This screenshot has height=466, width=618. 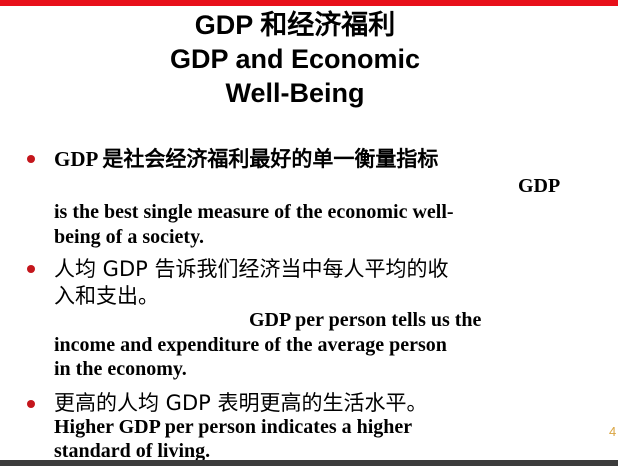 I want to click on bullet-1-marker, so click(x=31, y=159).